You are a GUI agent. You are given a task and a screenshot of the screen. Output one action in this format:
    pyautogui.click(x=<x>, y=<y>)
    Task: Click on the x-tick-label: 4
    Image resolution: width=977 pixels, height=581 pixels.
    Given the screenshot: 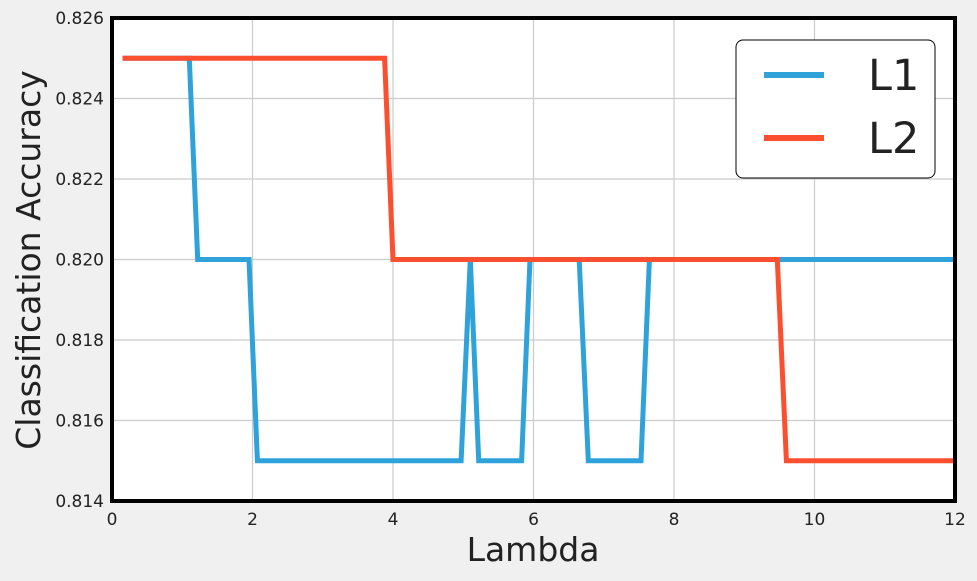 What is the action you would take?
    pyautogui.click(x=393, y=520)
    